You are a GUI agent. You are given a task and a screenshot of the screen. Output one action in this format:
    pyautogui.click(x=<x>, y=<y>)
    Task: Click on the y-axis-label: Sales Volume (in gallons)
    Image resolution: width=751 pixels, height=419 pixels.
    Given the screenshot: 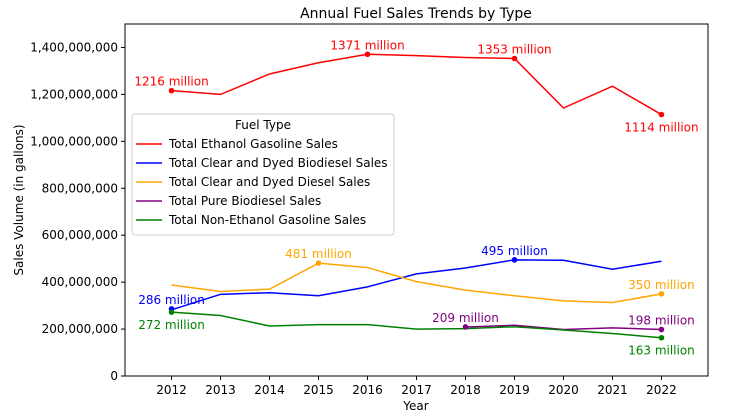 What is the action you would take?
    pyautogui.click(x=19, y=199)
    